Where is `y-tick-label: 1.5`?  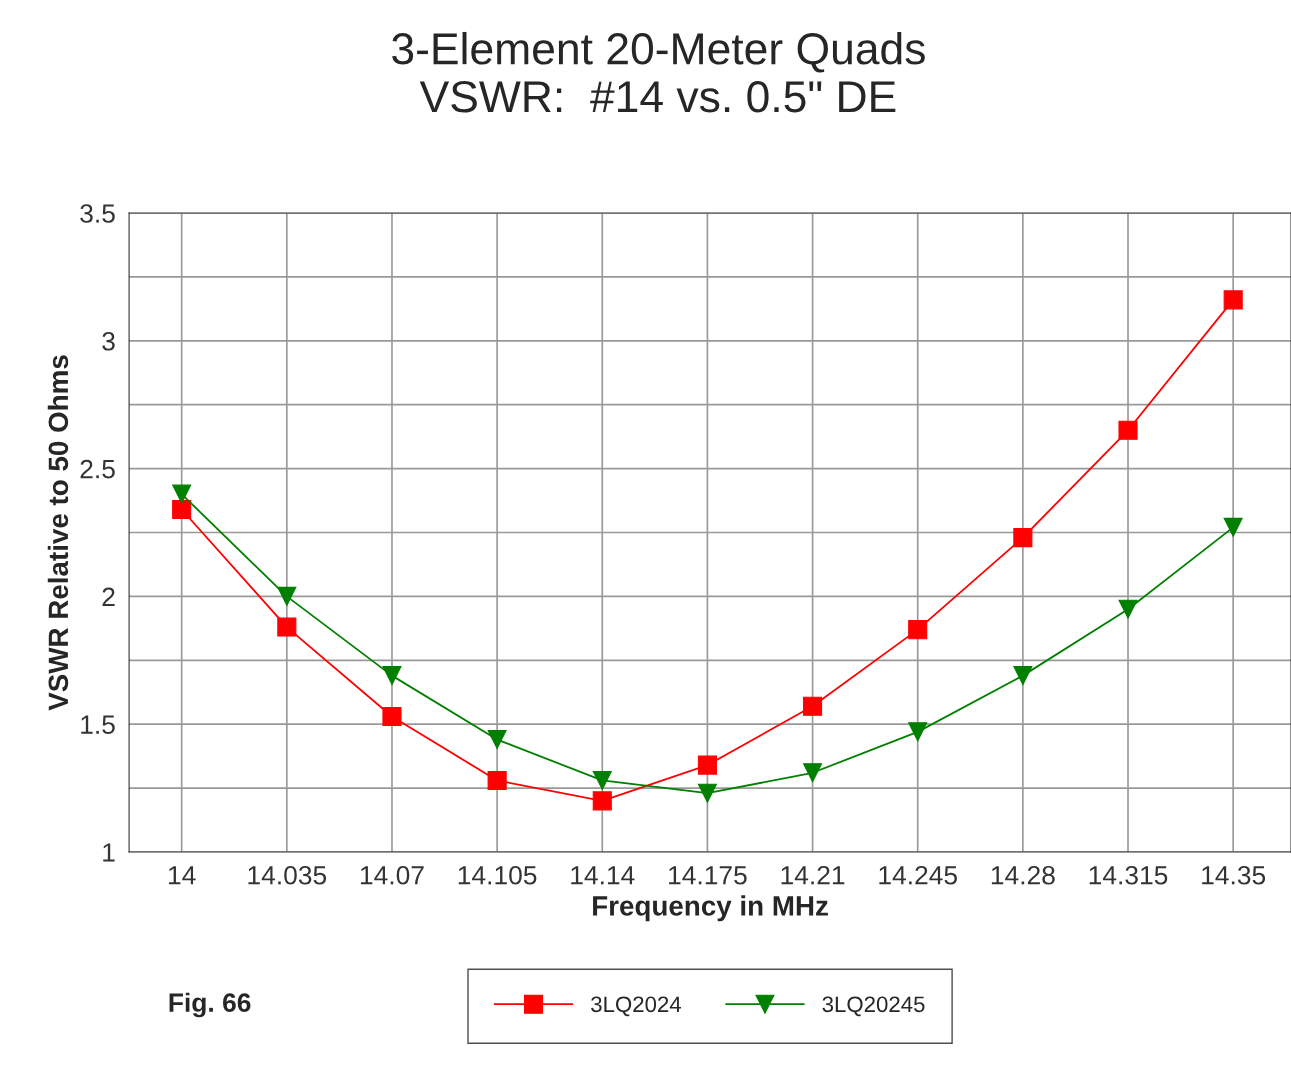 y-tick-label: 1.5 is located at coordinates (98, 725).